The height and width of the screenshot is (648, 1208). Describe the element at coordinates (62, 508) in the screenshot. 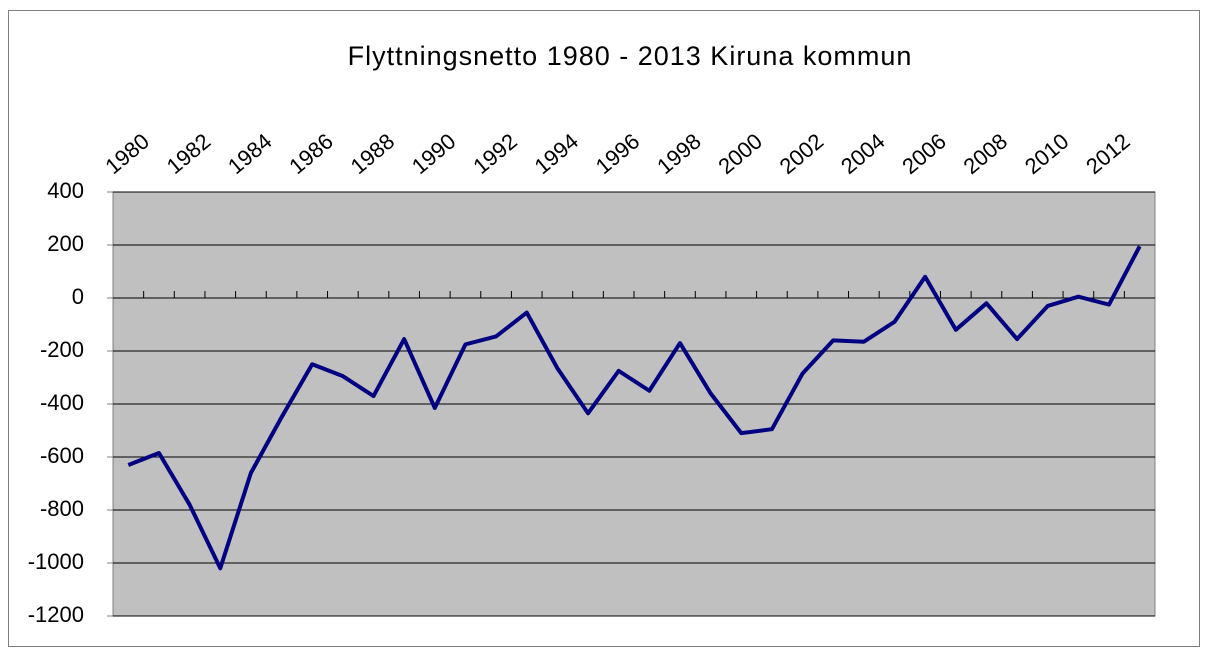

I see `y-tick-label: -800` at that location.